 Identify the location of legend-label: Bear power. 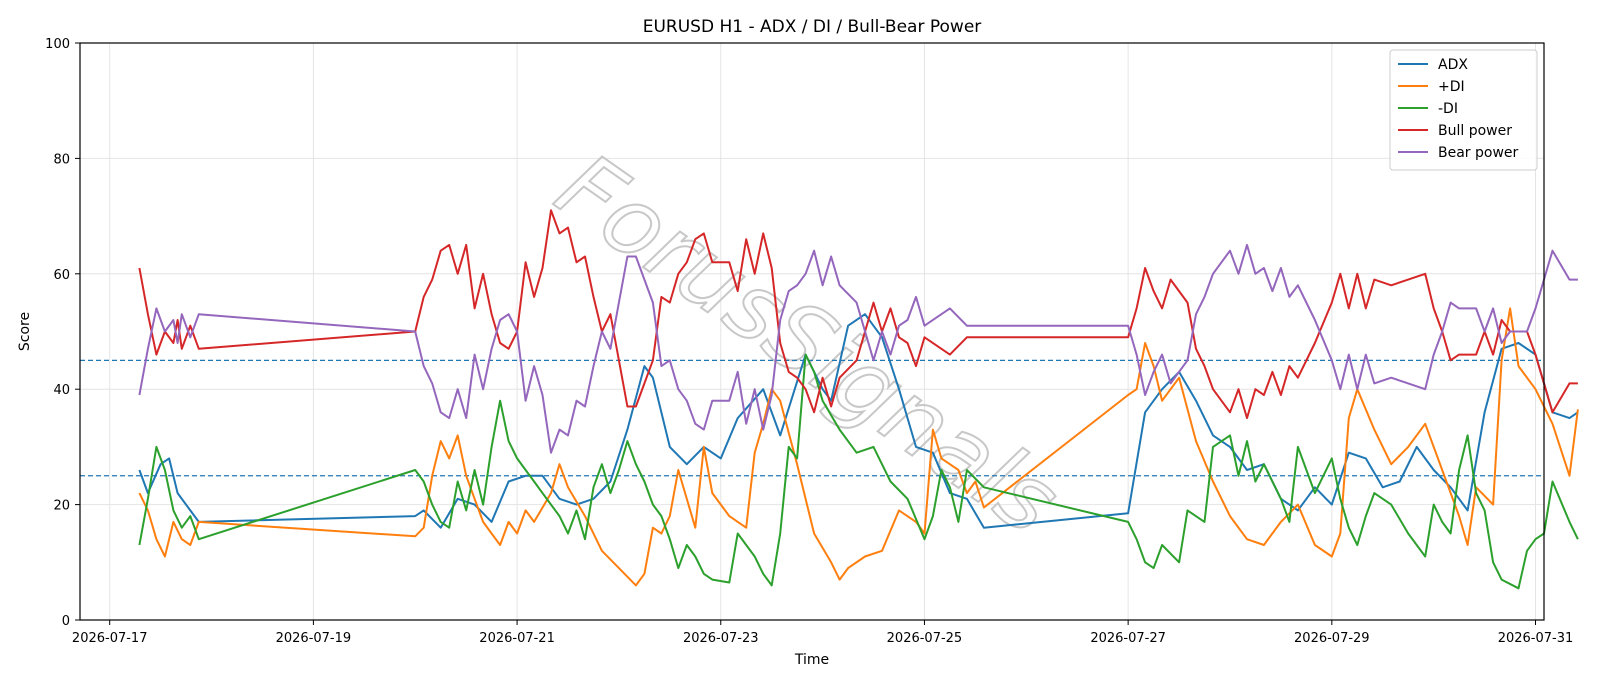
(1478, 153).